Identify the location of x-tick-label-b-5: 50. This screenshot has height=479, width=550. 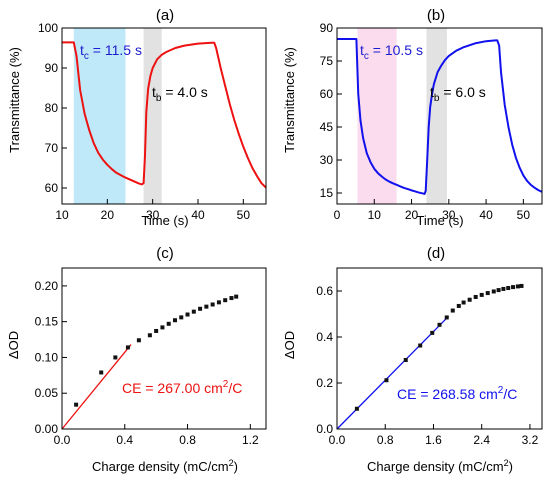
(524, 215).